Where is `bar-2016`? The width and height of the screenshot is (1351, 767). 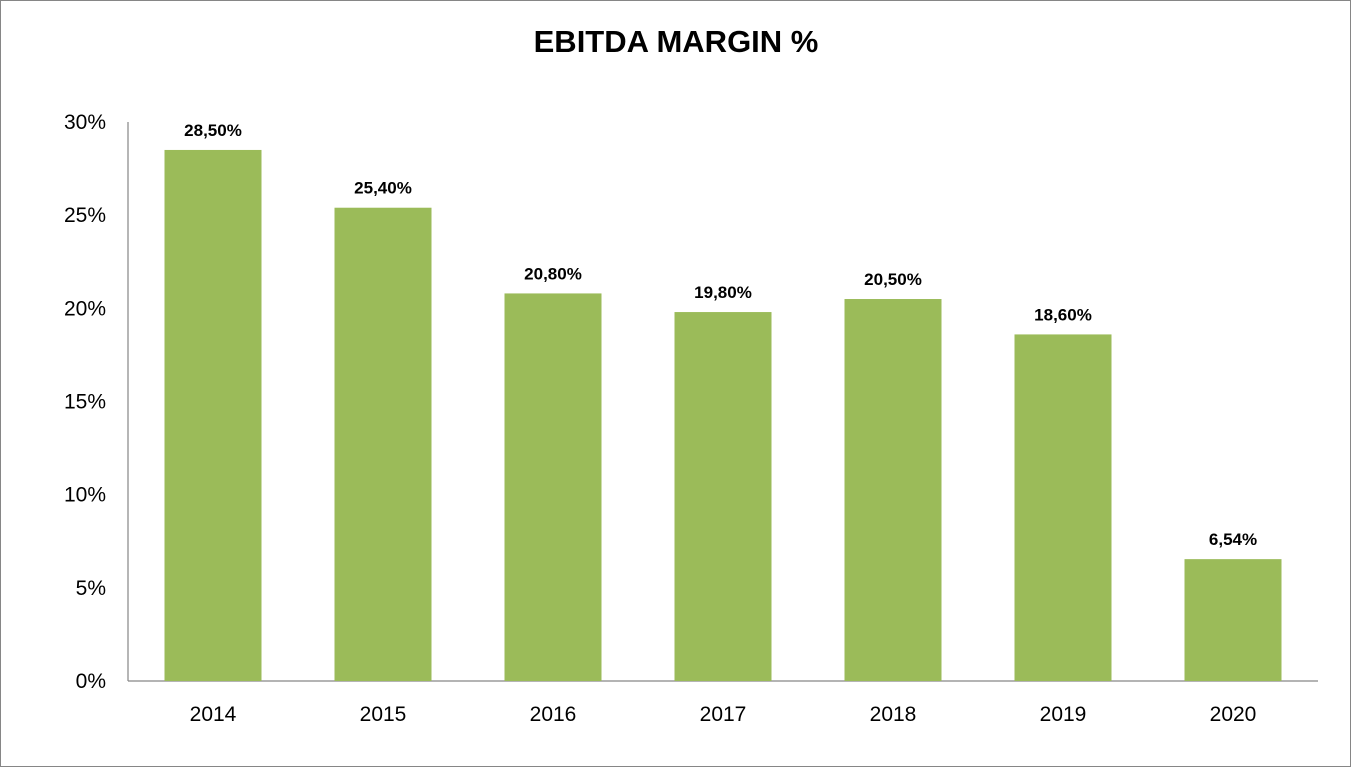
bar-2016 is located at coordinates (553, 487).